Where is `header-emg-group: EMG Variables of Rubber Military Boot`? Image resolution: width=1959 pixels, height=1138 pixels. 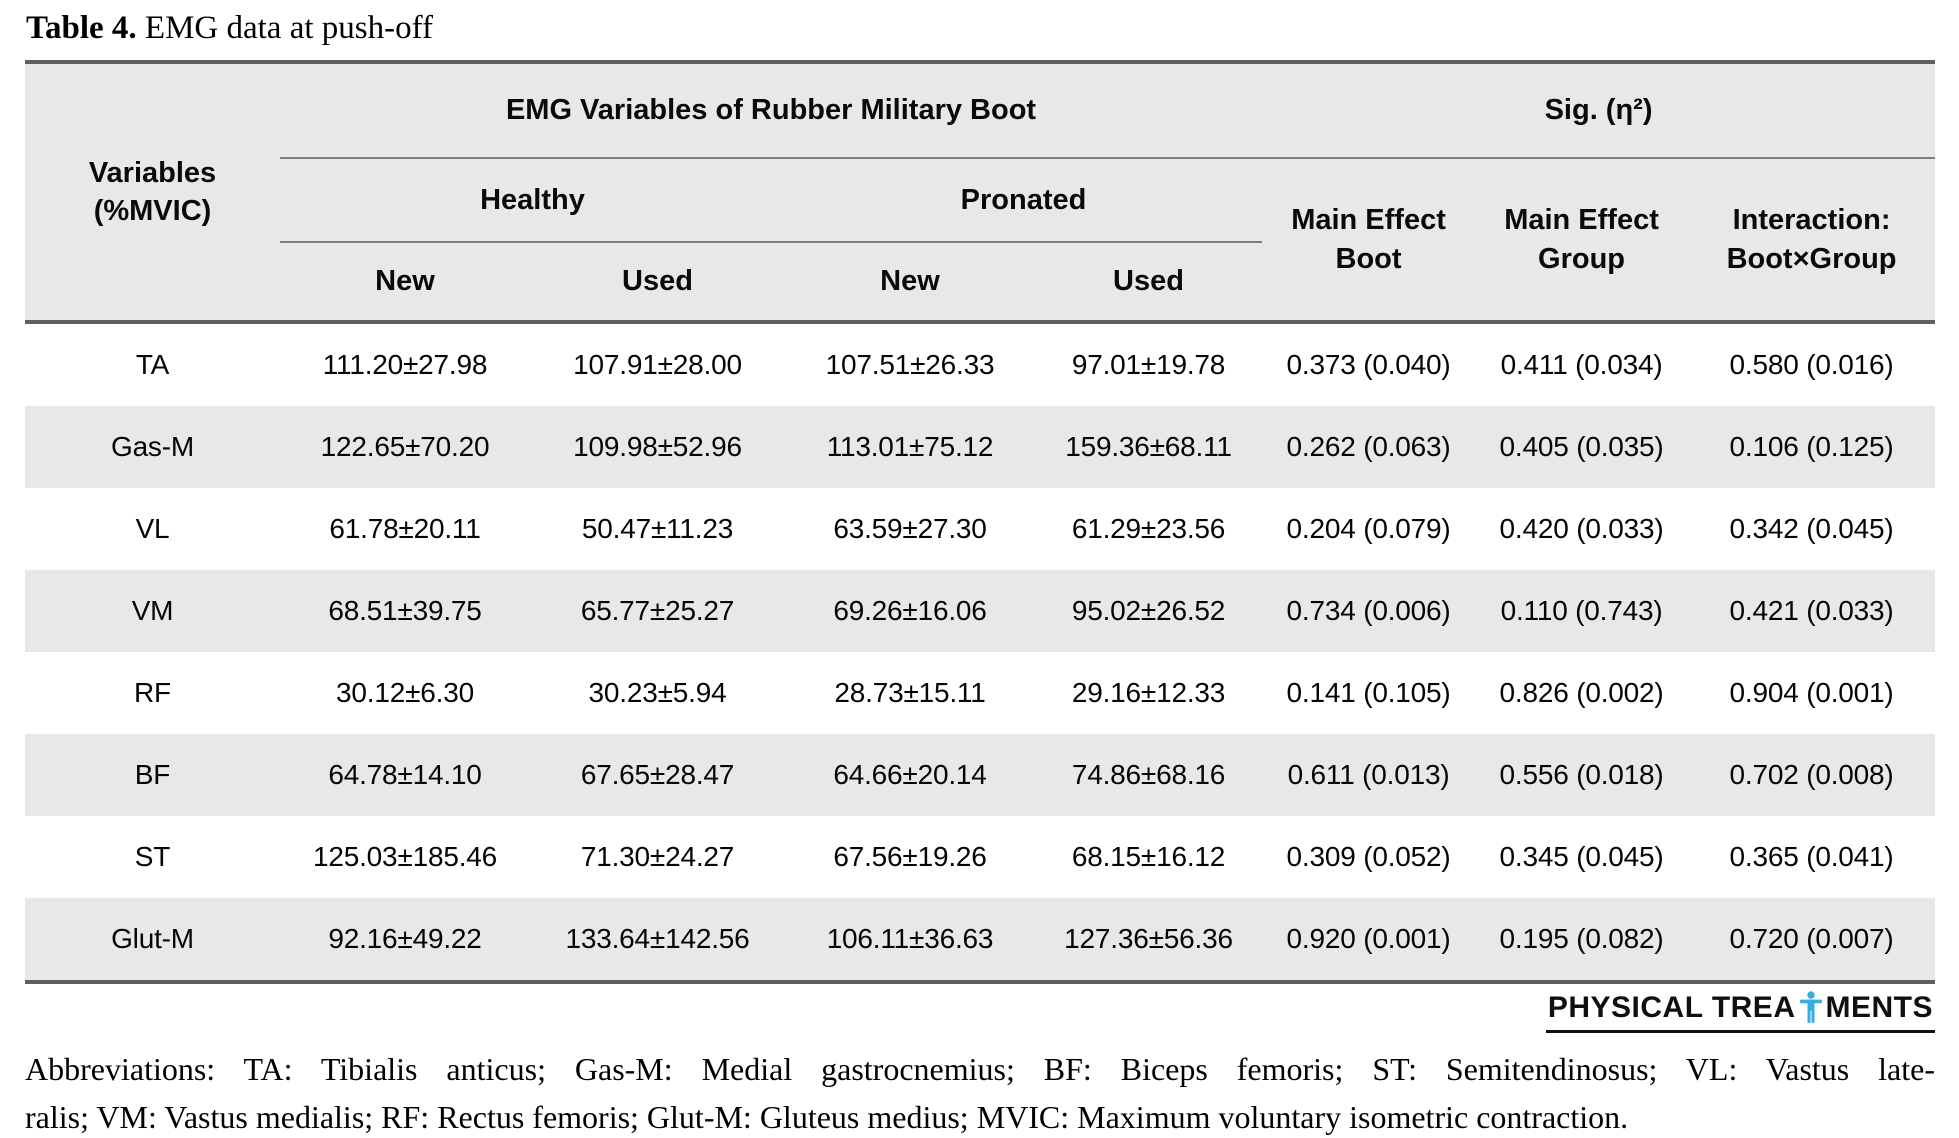 header-emg-group: EMG Variables of Rubber Military Boot is located at coordinates (771, 110).